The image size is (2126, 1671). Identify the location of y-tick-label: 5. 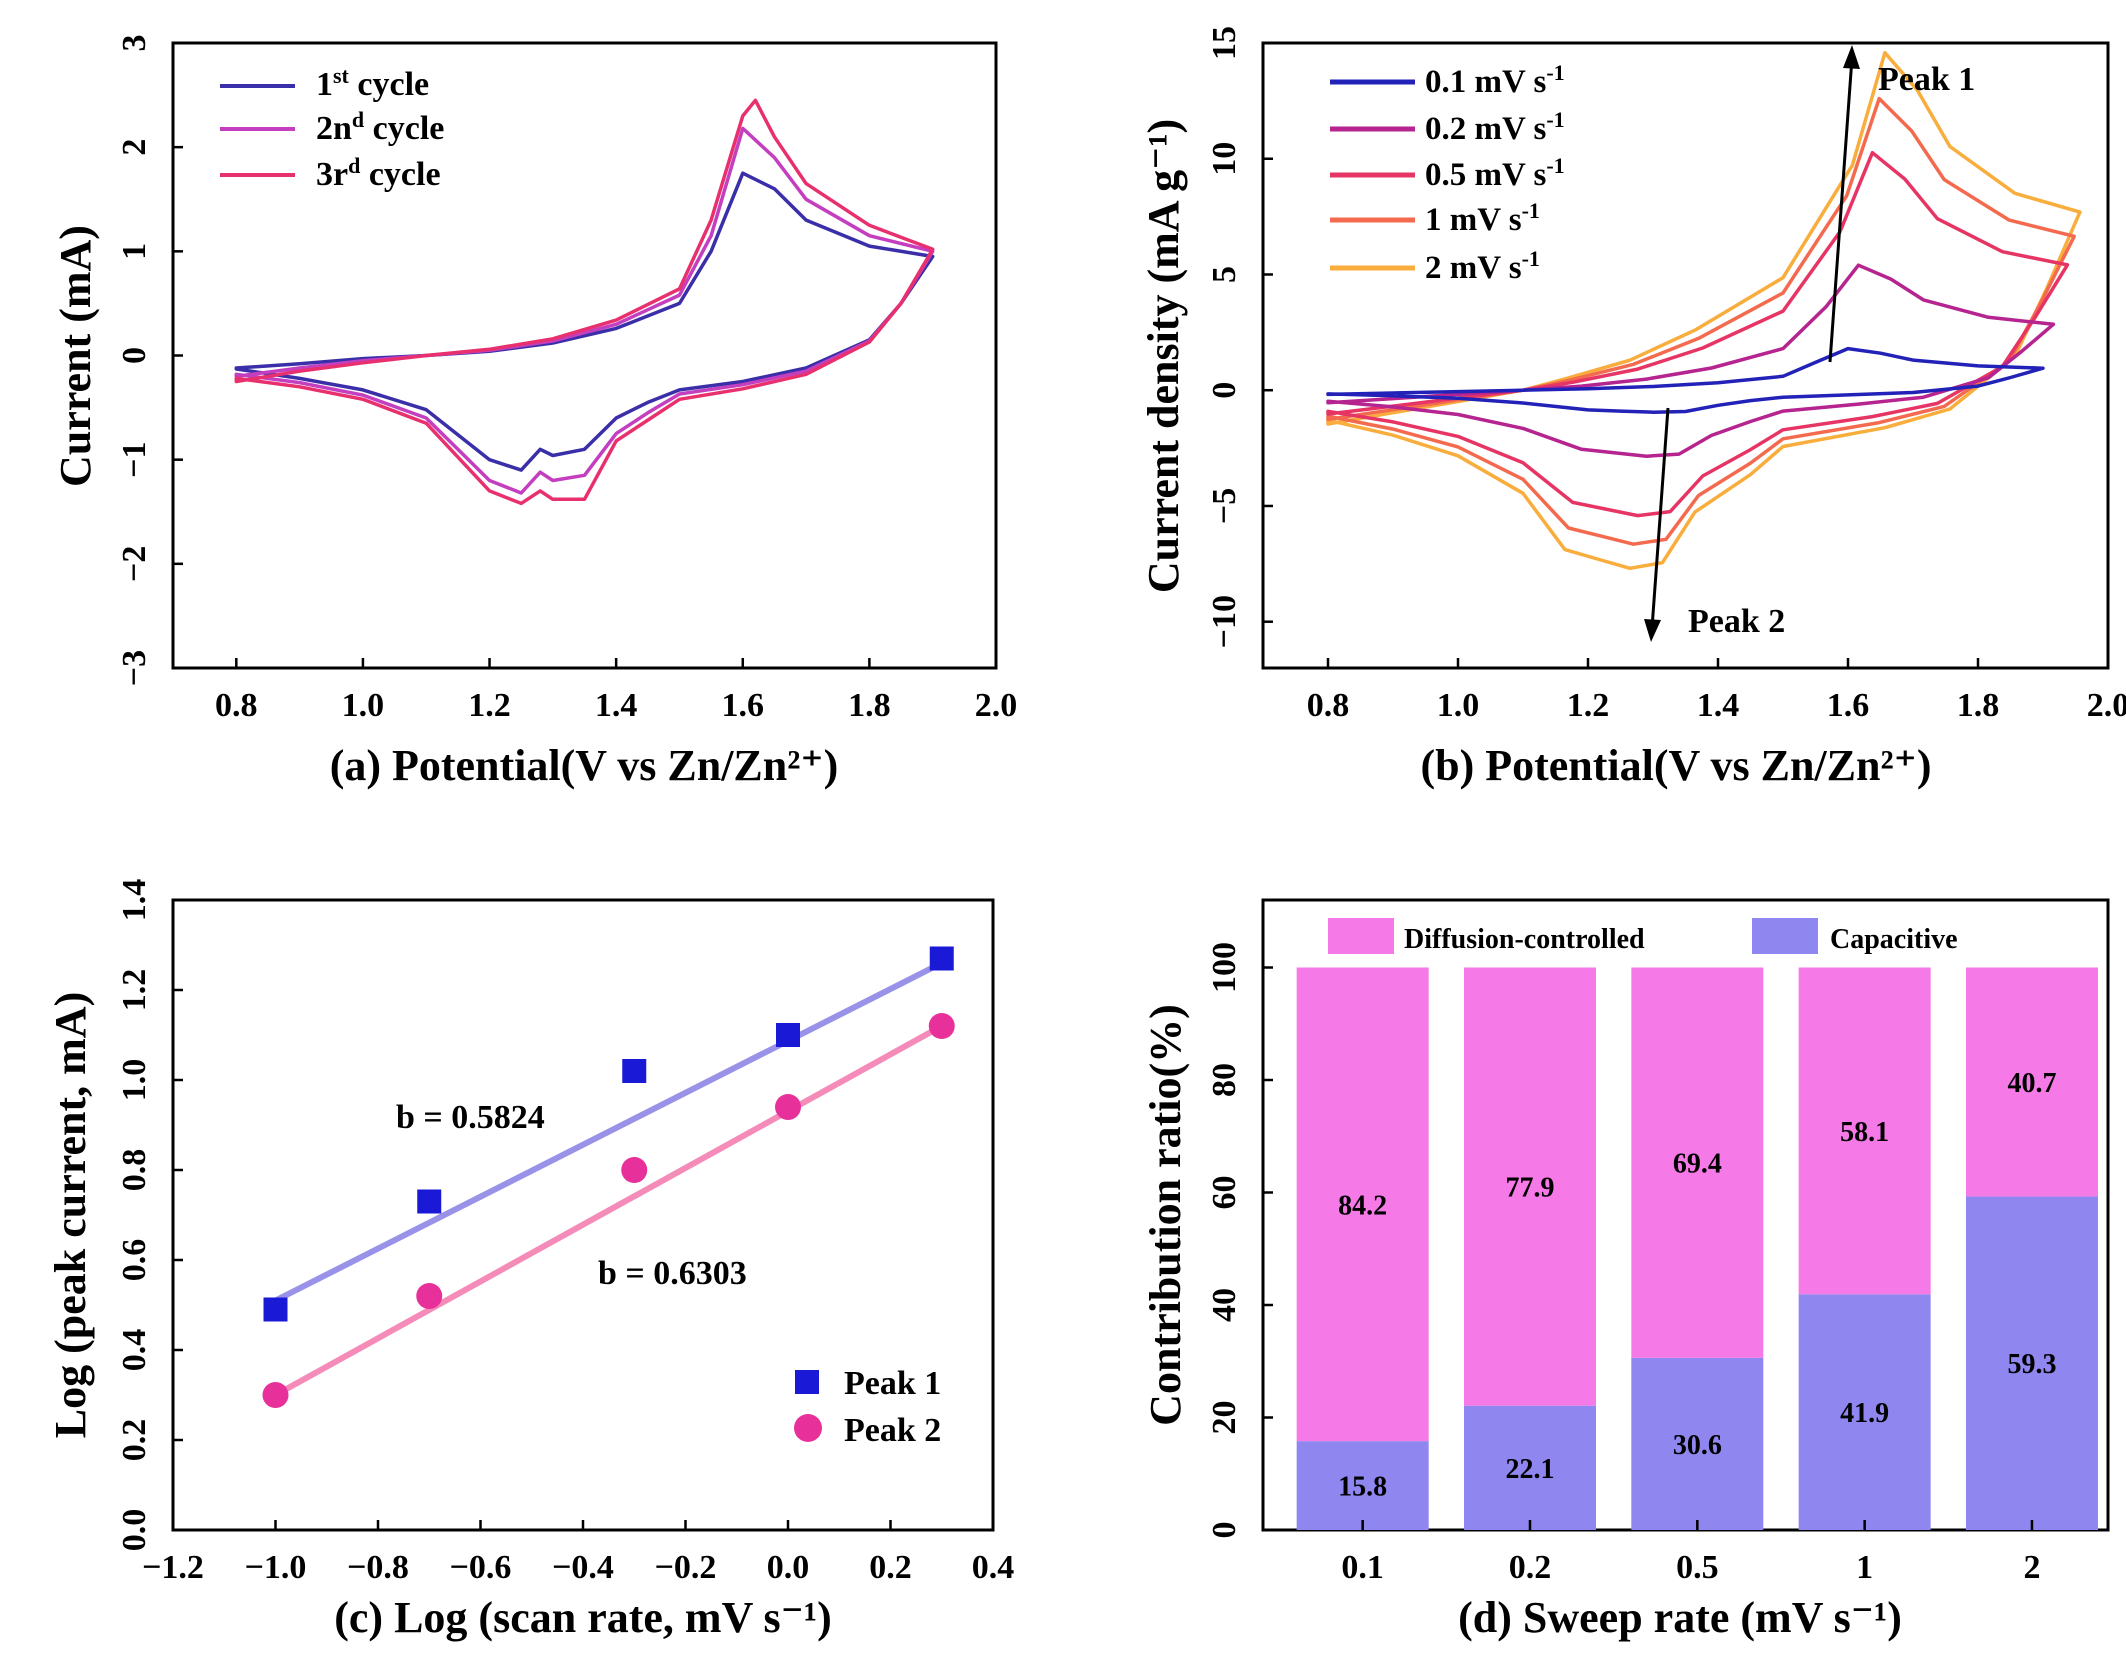
(1224, 274).